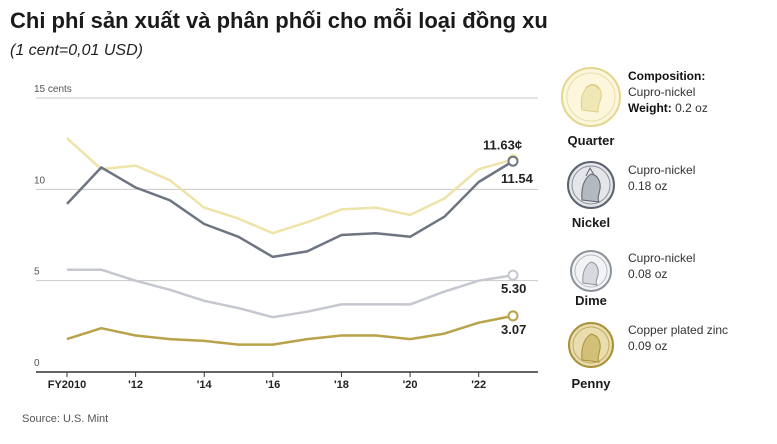 Image resolution: width=777 pixels, height=444 pixels. Describe the element at coordinates (661, 266) in the screenshot. I see `coin-info-dime: Cupro-nickel 0.08 oz` at that location.